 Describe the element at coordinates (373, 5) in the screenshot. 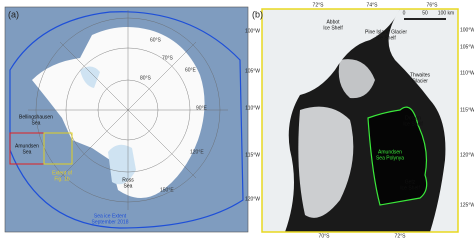

I see `top-tick-label: 74°S` at that location.